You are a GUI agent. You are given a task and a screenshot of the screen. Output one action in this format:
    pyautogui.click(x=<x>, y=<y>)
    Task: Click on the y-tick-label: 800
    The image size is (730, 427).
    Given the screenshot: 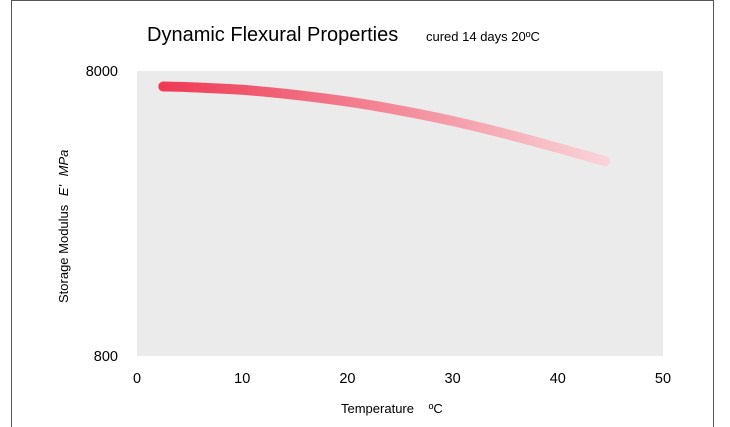 What is the action you would take?
    pyautogui.click(x=106, y=357)
    